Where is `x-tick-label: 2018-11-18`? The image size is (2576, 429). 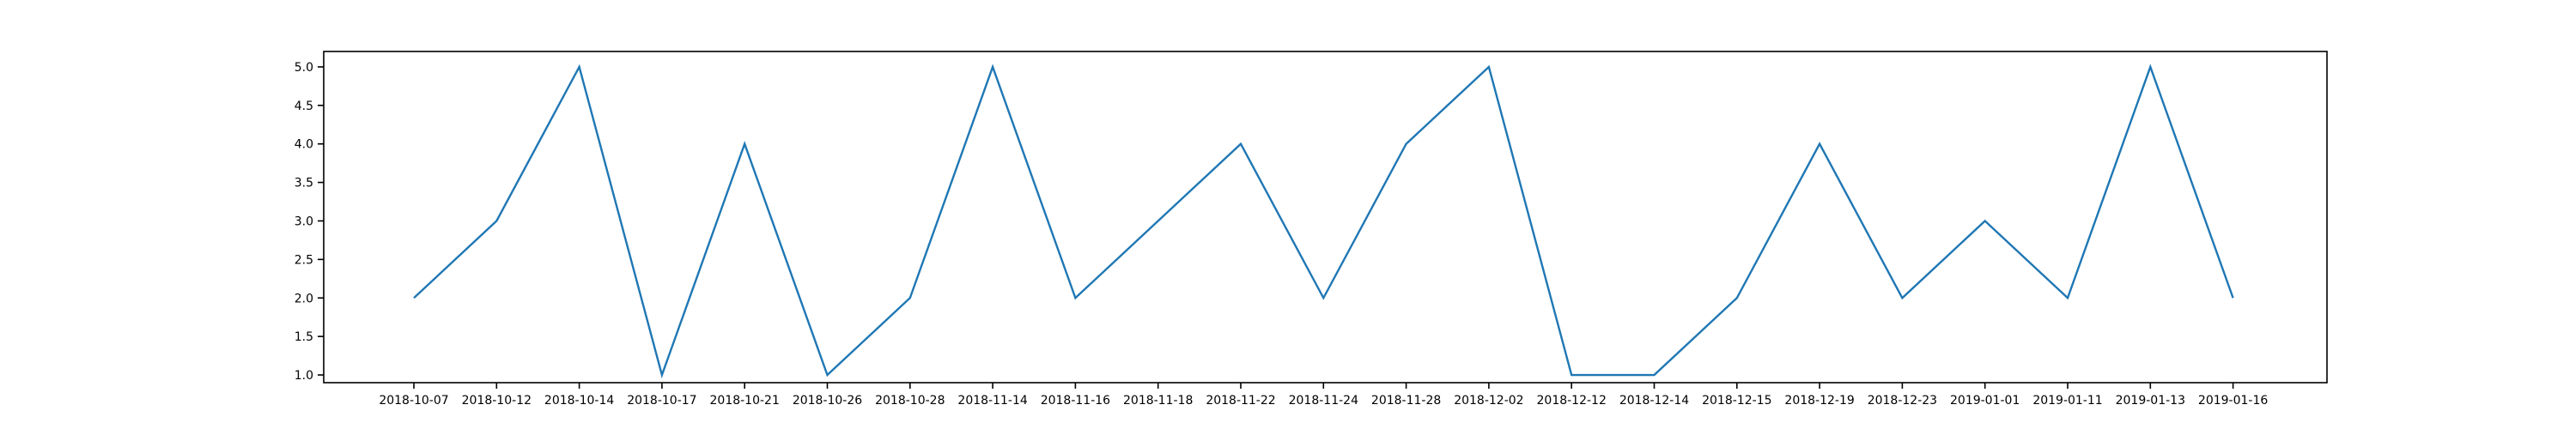
x-tick-label: 2018-11-18 is located at coordinates (1158, 401).